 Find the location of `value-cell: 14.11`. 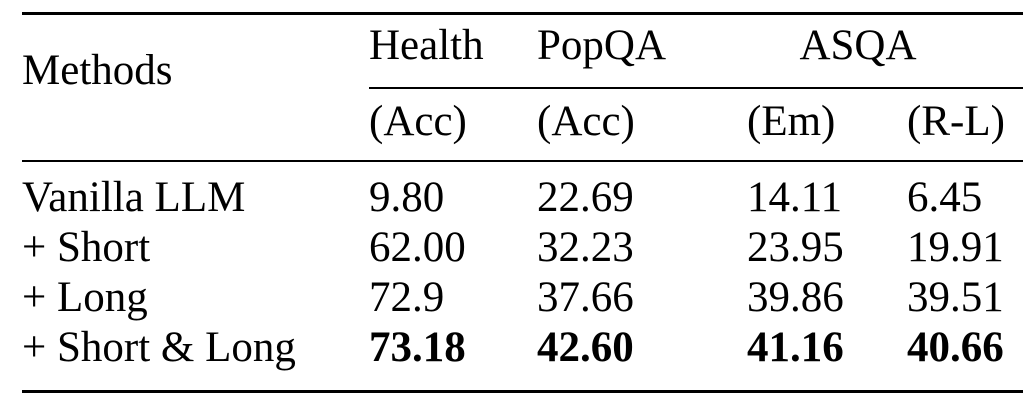

value-cell: 14.11 is located at coordinates (795, 197).